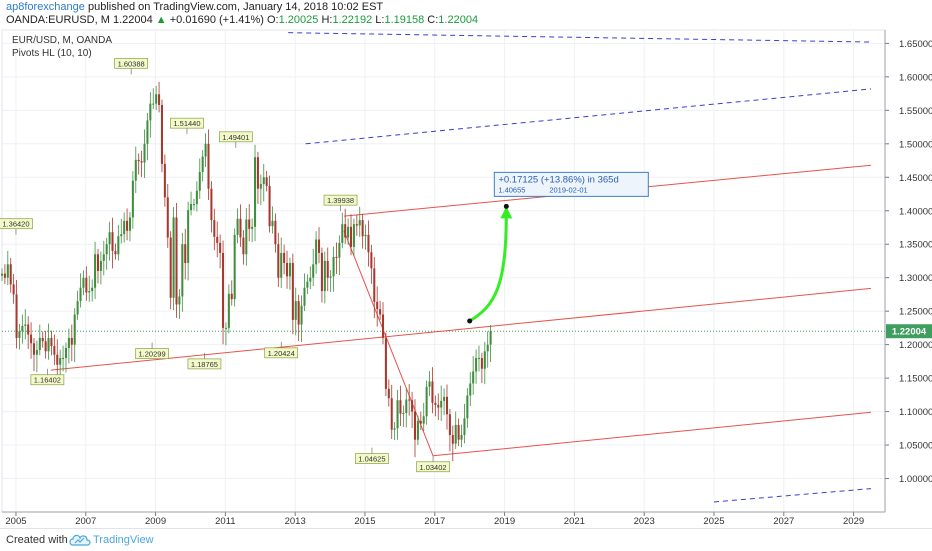 This screenshot has width=932, height=551. Describe the element at coordinates (186, 123) in the screenshot. I see `pivot-label: 1.51440` at that location.